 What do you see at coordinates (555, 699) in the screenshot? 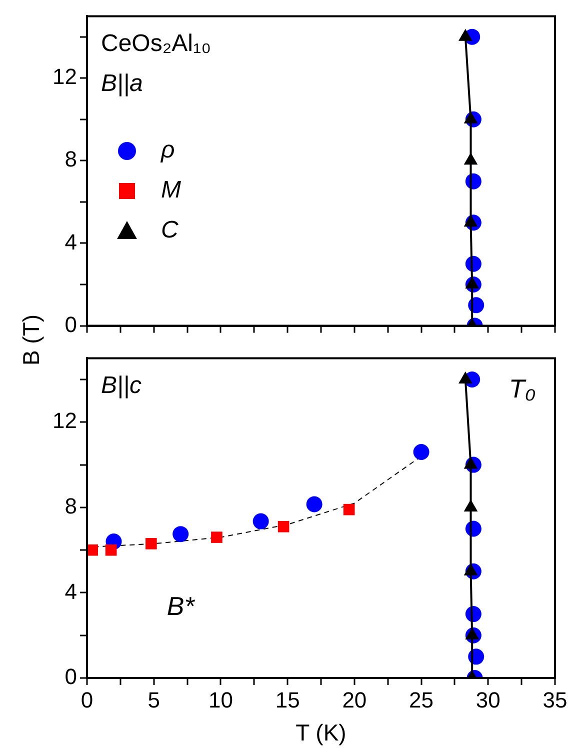
I see `x-tick-label: 35` at bounding box center [555, 699].